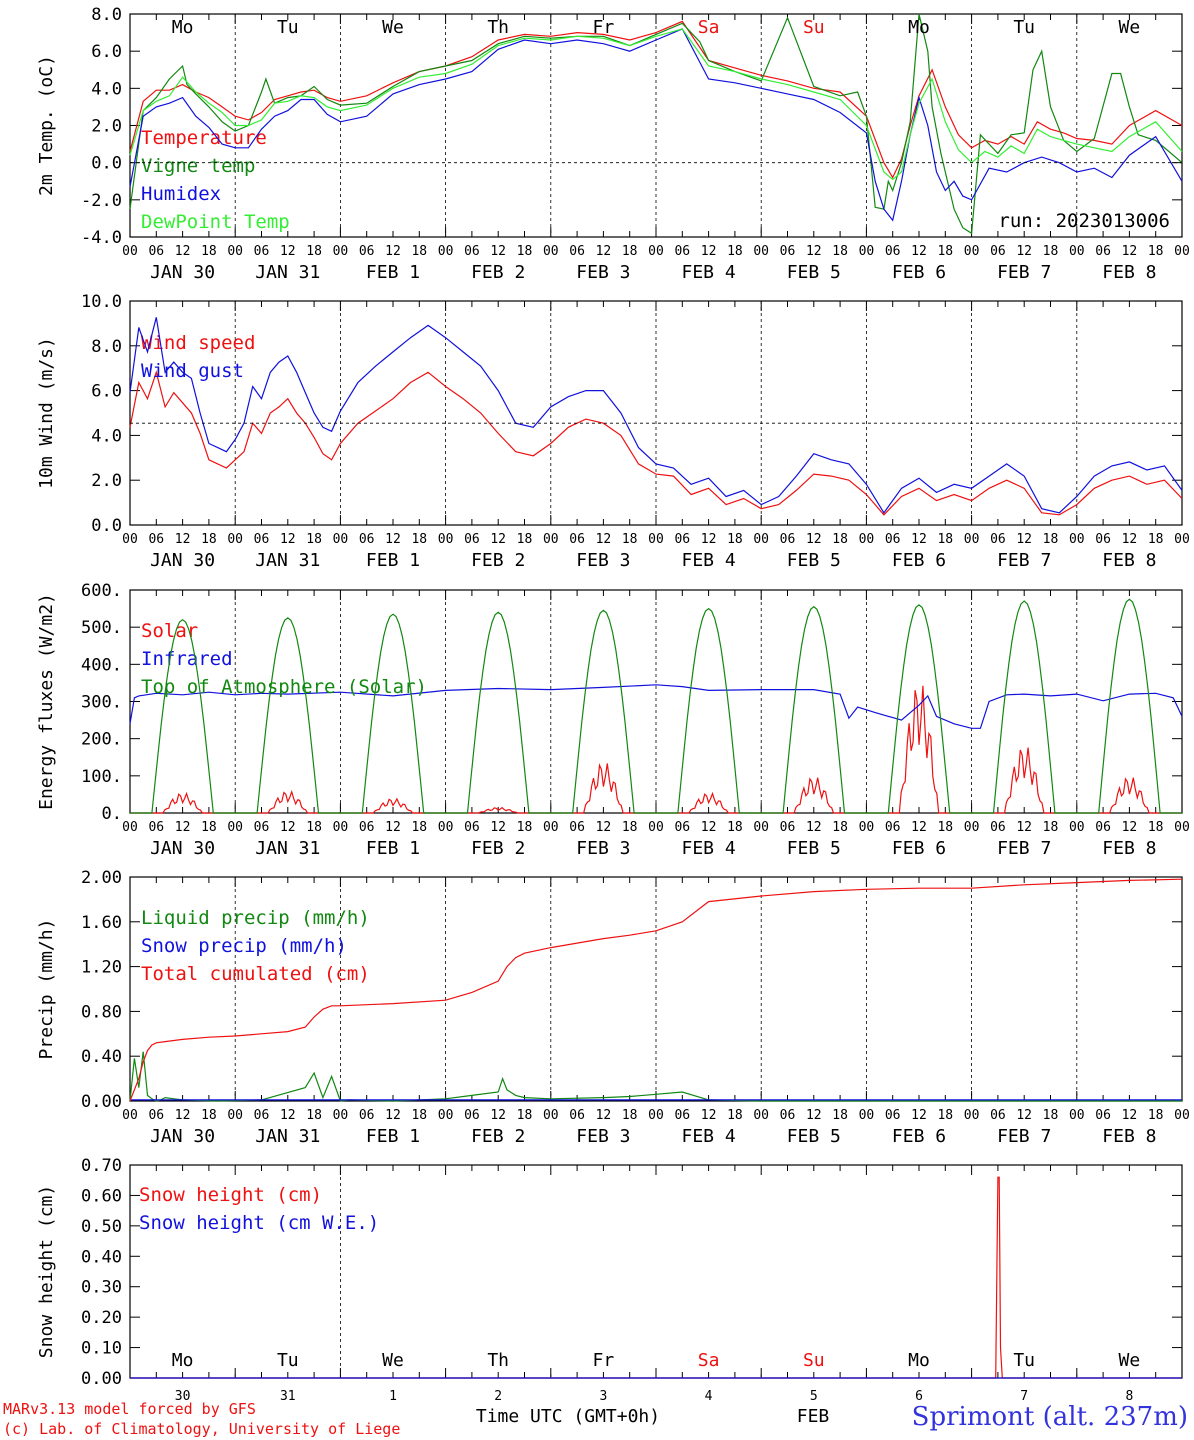 This screenshot has width=1194, height=1440. I want to click on legend-entry: Total cumulated (cm), so click(255, 974).